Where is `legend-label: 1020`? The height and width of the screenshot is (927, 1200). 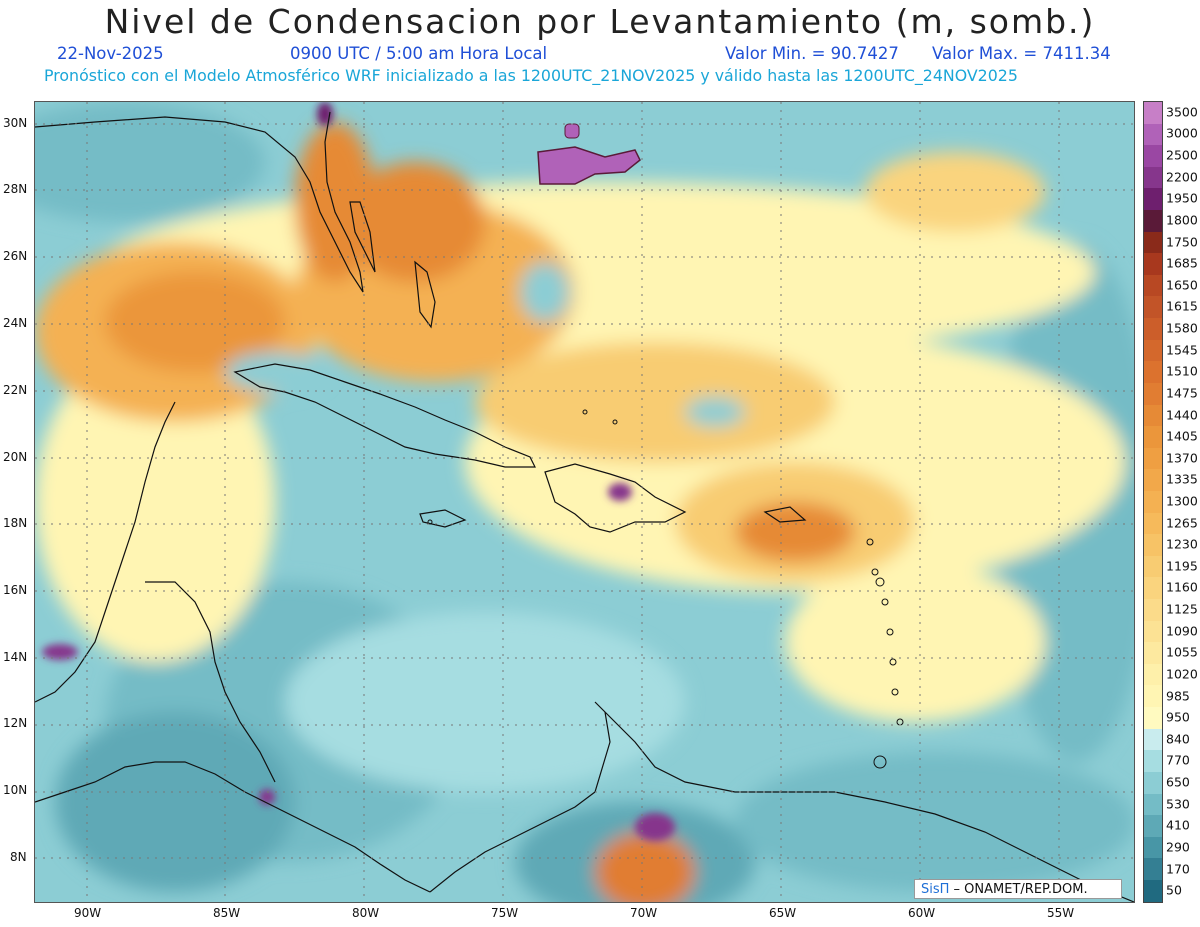 legend-label: 1020 is located at coordinates (1182, 674).